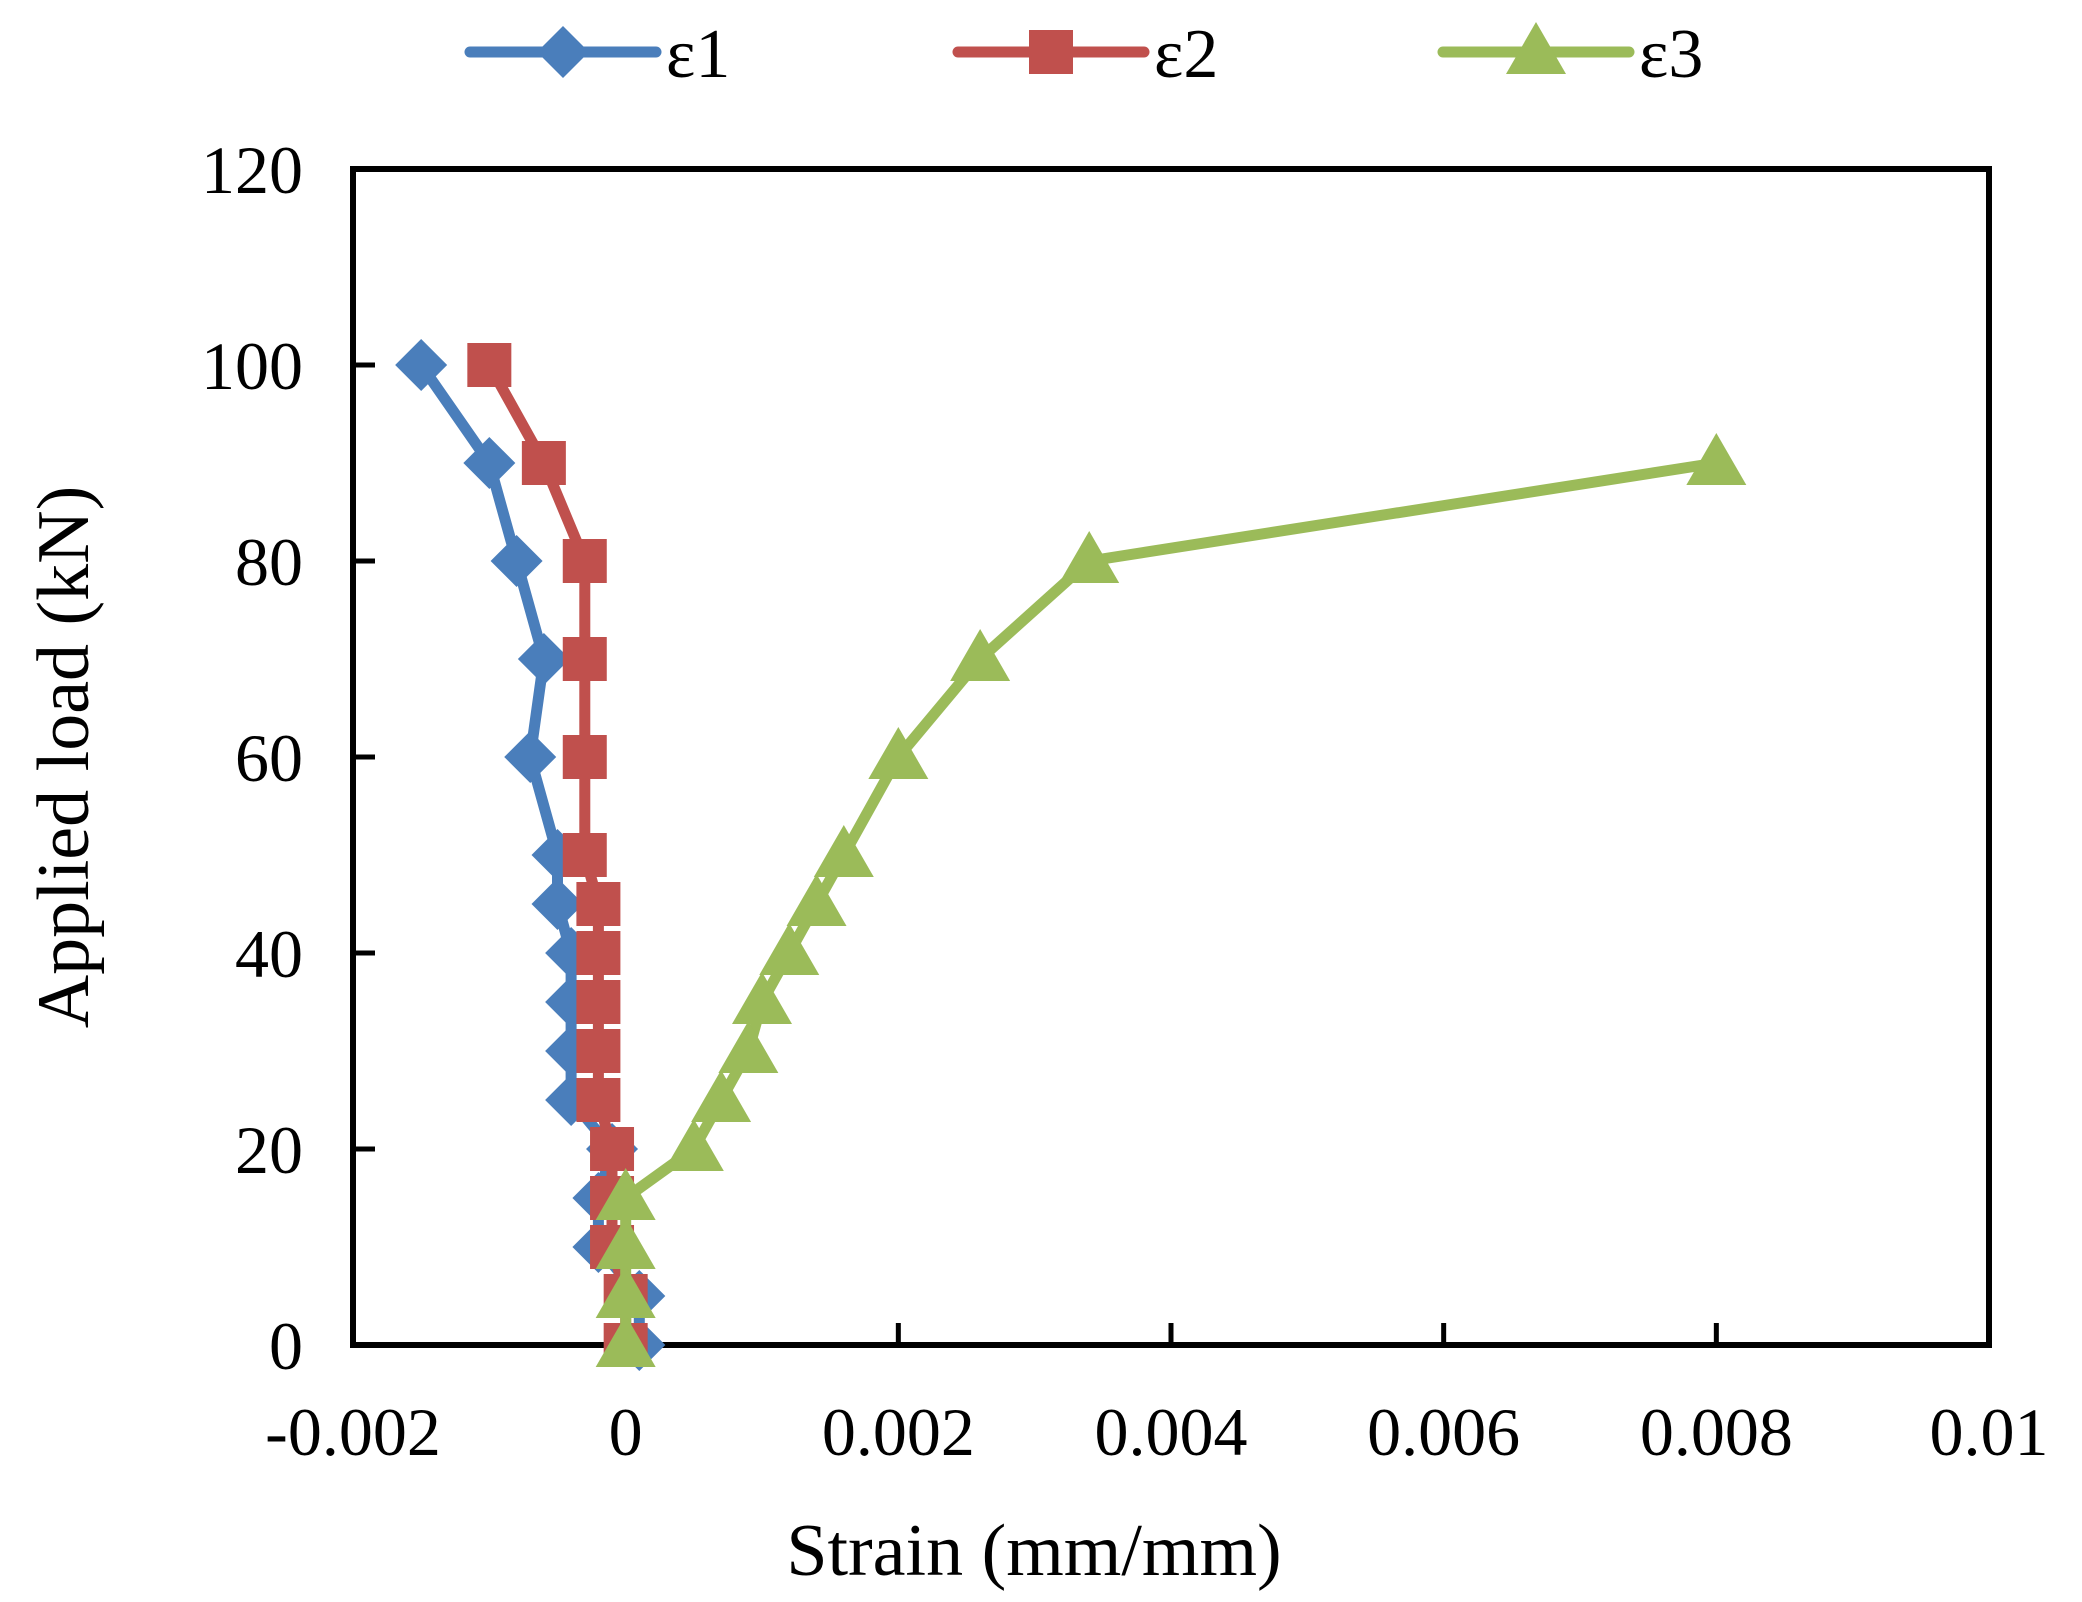 This screenshot has height=1602, width=2082. I want to click on legend-label: ε1, so click(698, 54).